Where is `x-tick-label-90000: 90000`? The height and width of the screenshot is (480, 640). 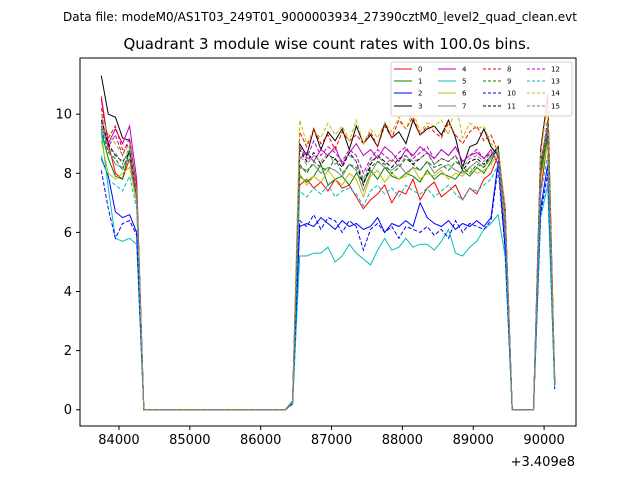 x-tick-label-90000: 90000 is located at coordinates (543, 440).